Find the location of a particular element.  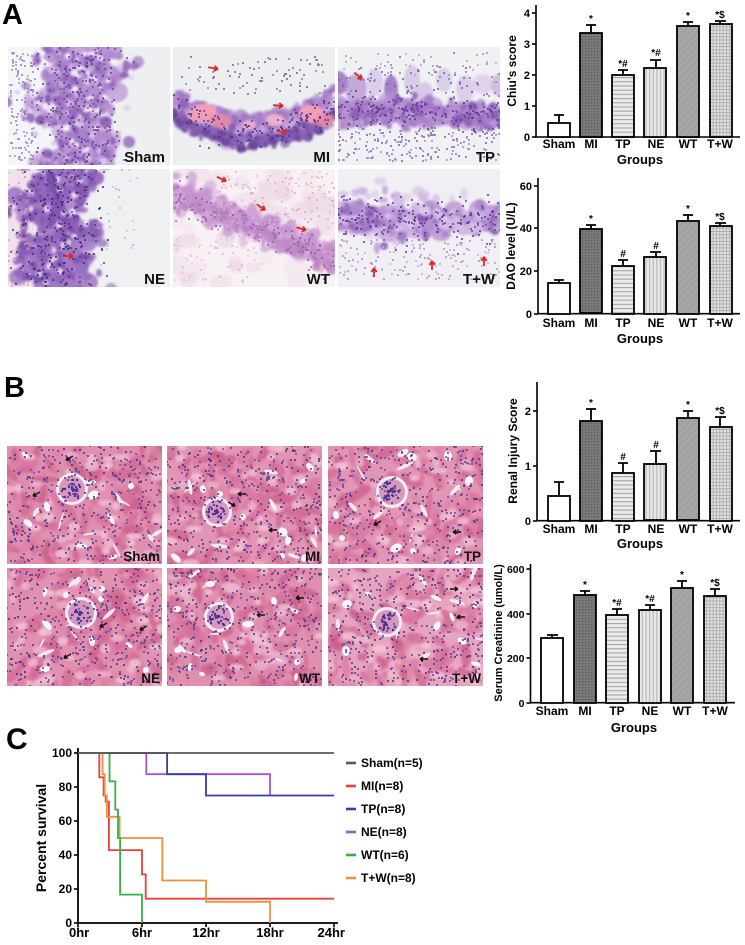

svg-text: NE is located at coordinates (154, 279).